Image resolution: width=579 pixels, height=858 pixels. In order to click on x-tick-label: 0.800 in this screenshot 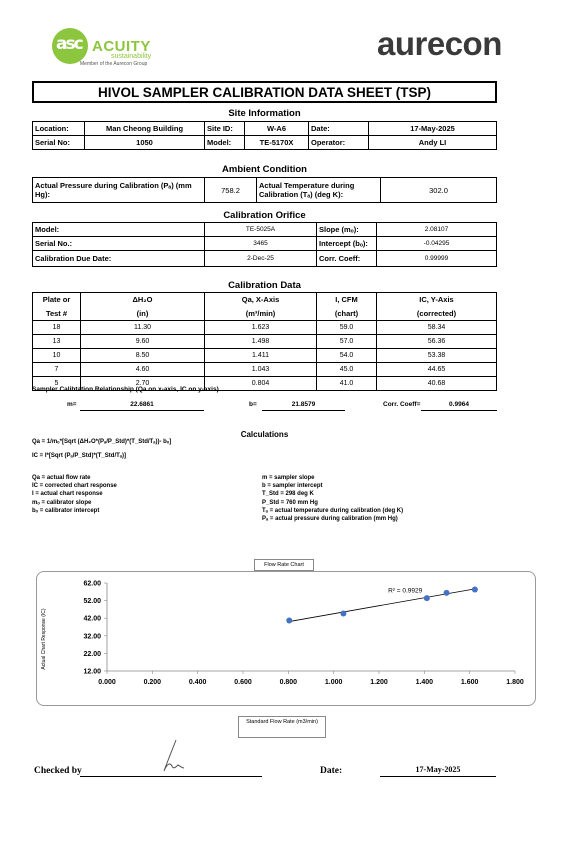, I will do `click(289, 682)`.